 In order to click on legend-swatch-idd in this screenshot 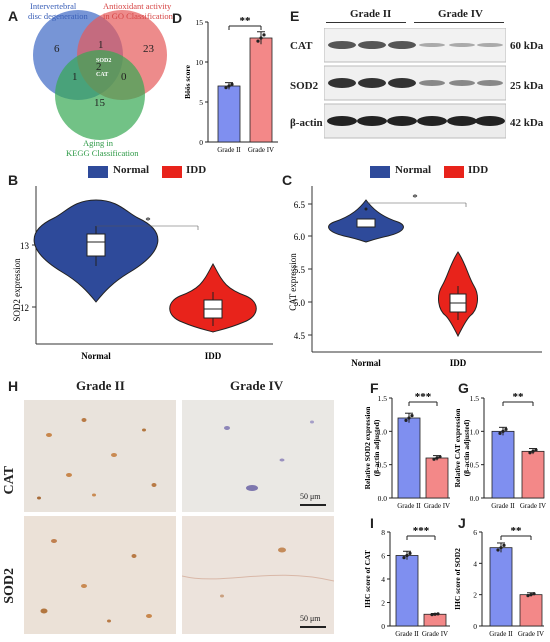, I will do `click(454, 172)`.